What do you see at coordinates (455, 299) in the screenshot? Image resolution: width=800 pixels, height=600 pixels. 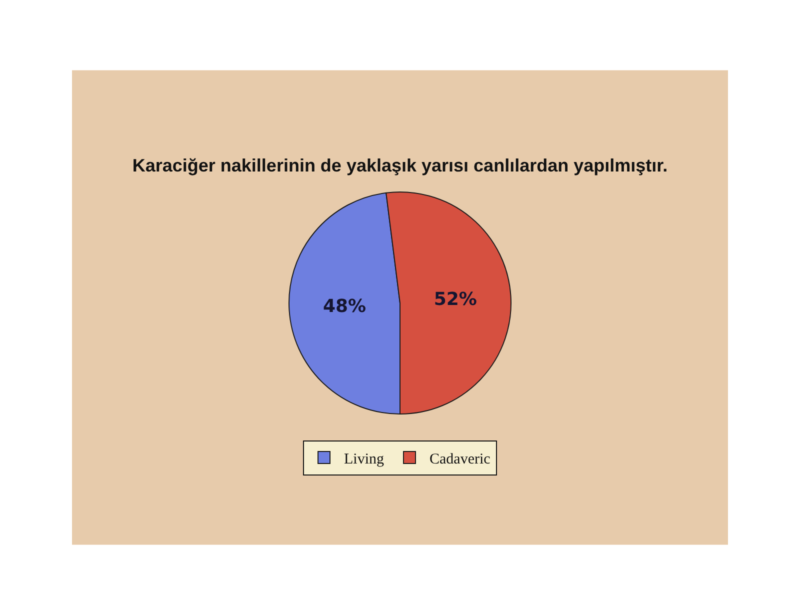 I see `data-label: 52%` at bounding box center [455, 299].